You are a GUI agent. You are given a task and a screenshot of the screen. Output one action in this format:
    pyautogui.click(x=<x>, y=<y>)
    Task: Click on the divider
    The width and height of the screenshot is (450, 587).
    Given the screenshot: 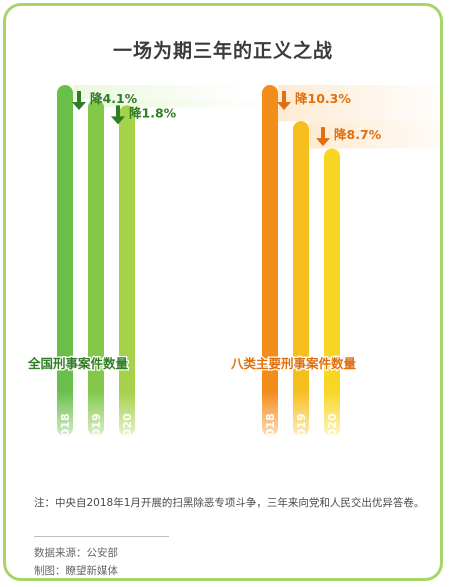 What is the action you would take?
    pyautogui.click(x=101, y=536)
    